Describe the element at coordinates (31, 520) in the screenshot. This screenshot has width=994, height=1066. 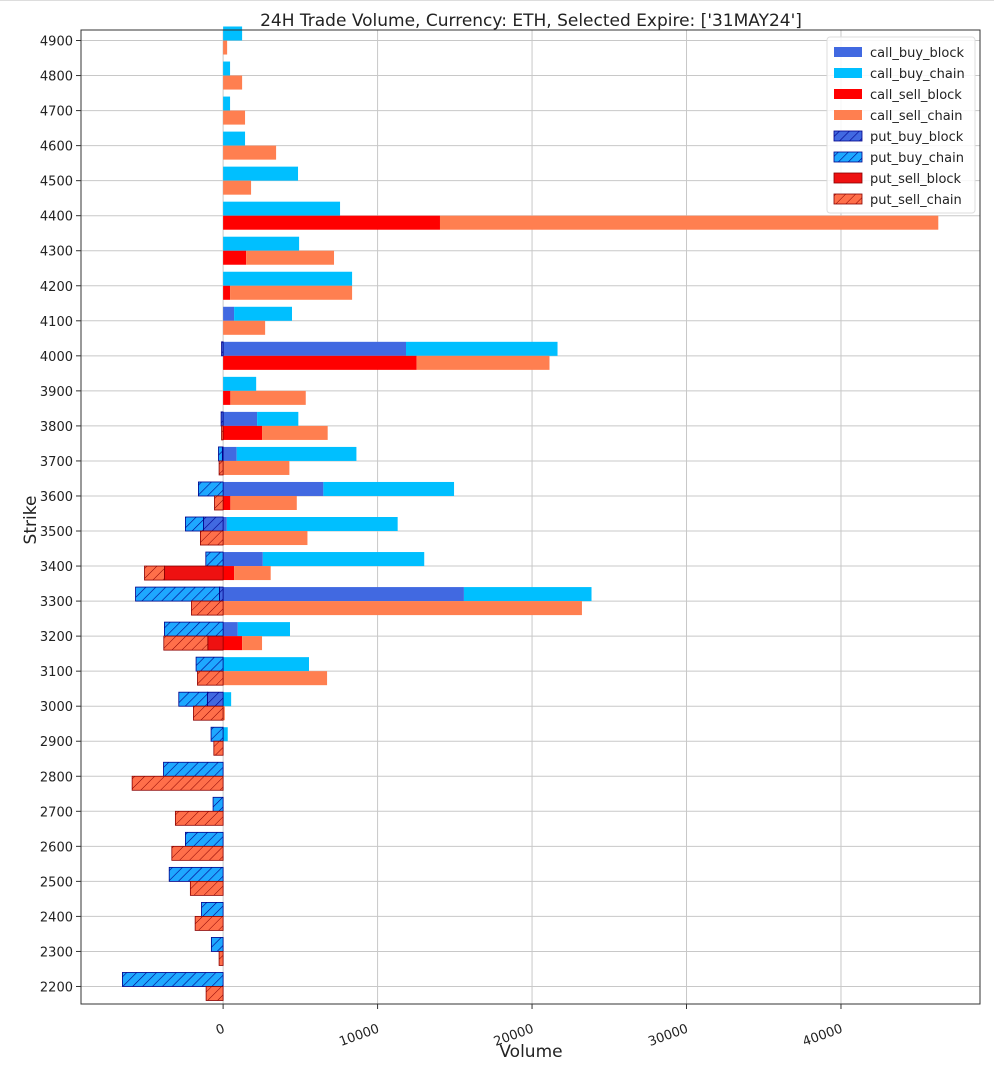
I see `y-axis-label: Strike` at that location.